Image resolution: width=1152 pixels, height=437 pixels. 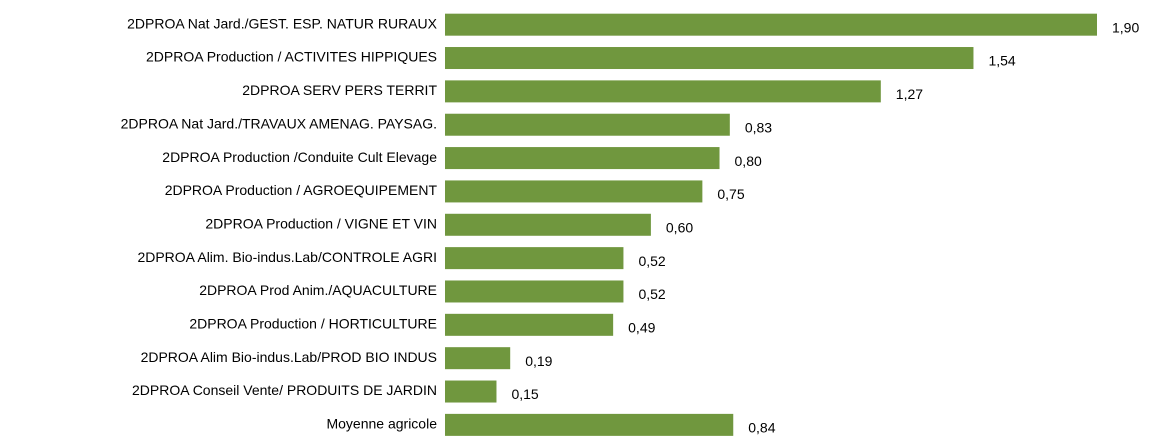 What do you see at coordinates (641, 328) in the screenshot?
I see `value-label: 0,49` at bounding box center [641, 328].